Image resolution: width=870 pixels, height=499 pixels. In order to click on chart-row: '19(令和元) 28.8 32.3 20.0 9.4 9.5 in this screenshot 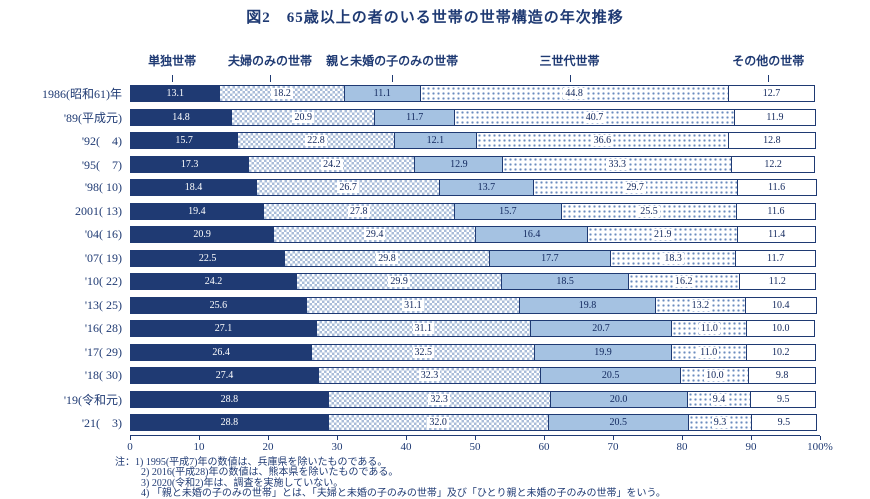, I will do `click(435, 400)`.